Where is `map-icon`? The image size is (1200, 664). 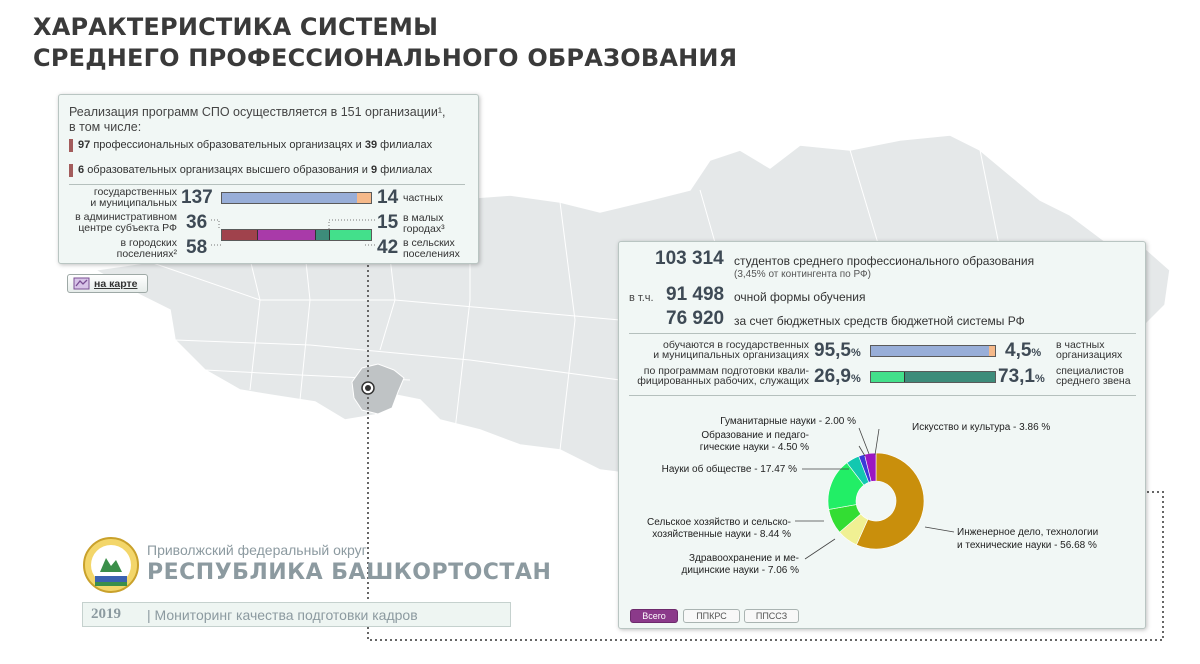 map-icon is located at coordinates (81, 283).